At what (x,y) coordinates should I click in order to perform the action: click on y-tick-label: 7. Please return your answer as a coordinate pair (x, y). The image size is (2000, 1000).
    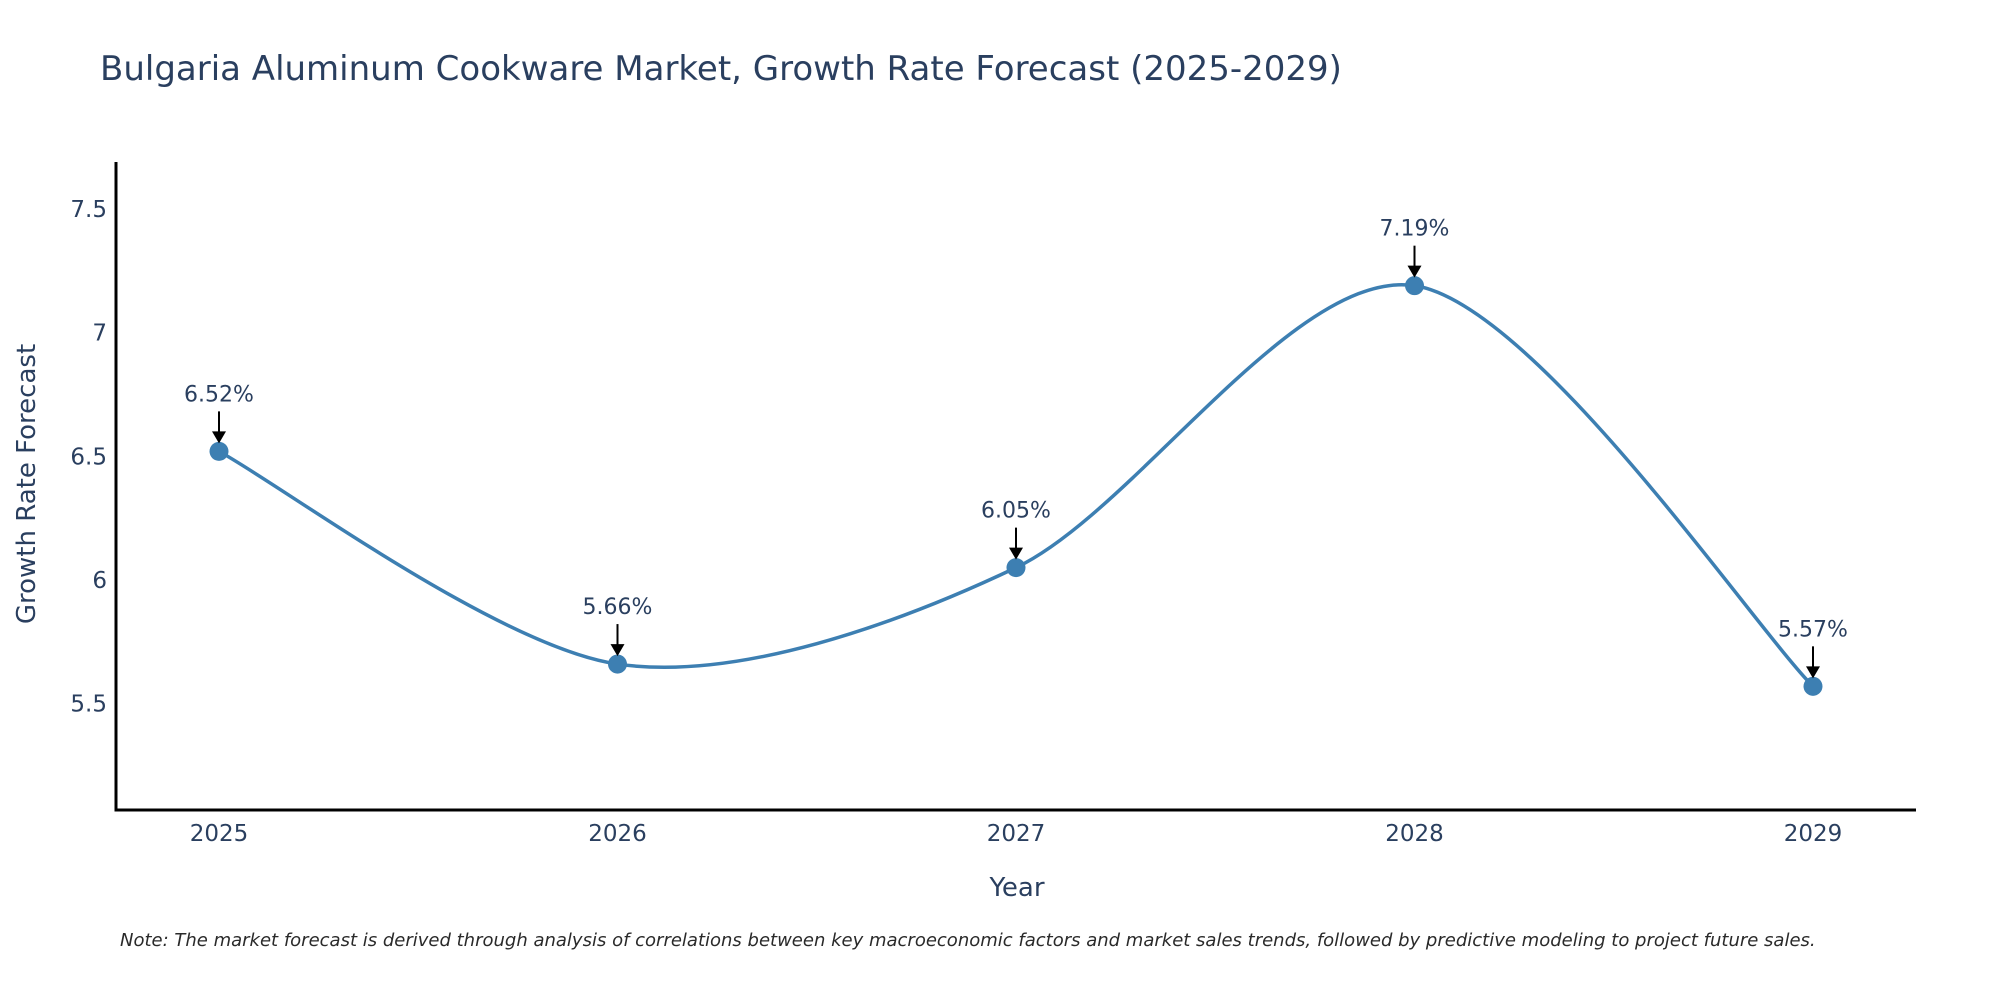
    Looking at the image, I should click on (99, 334).